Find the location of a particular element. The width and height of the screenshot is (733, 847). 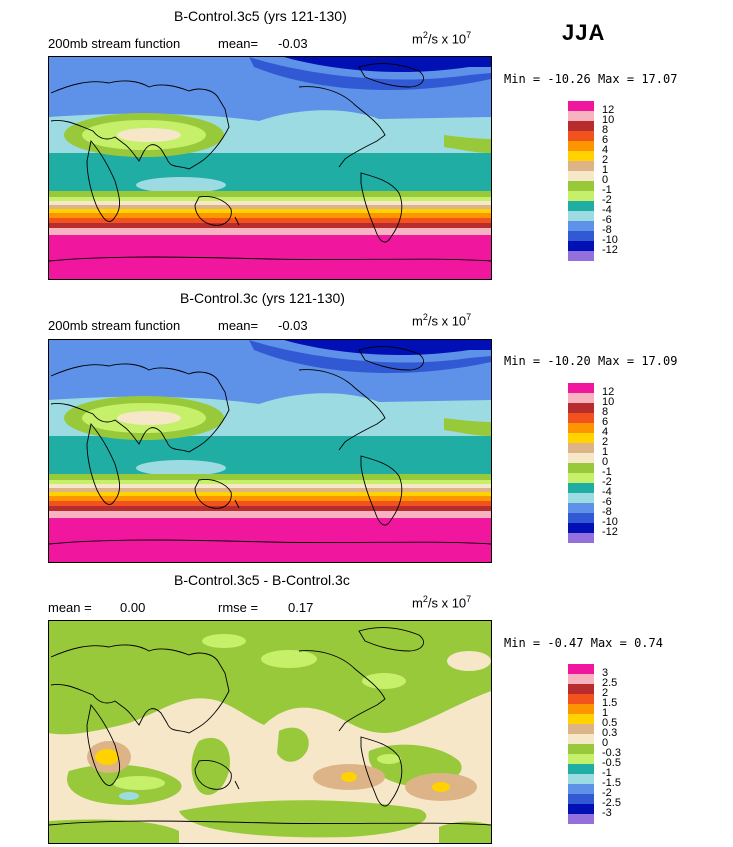

panel-1-mean-value: -0.03 is located at coordinates (293, 43).